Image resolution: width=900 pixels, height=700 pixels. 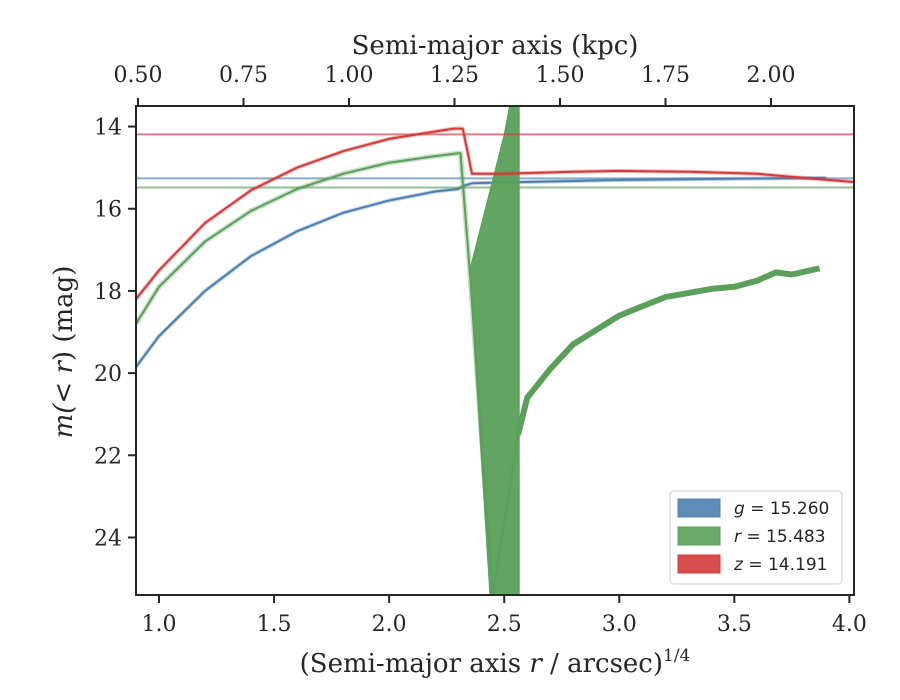 I want to click on x-axis-title: (Semi-major axis r / arcsec)1/4, so click(x=495, y=662).